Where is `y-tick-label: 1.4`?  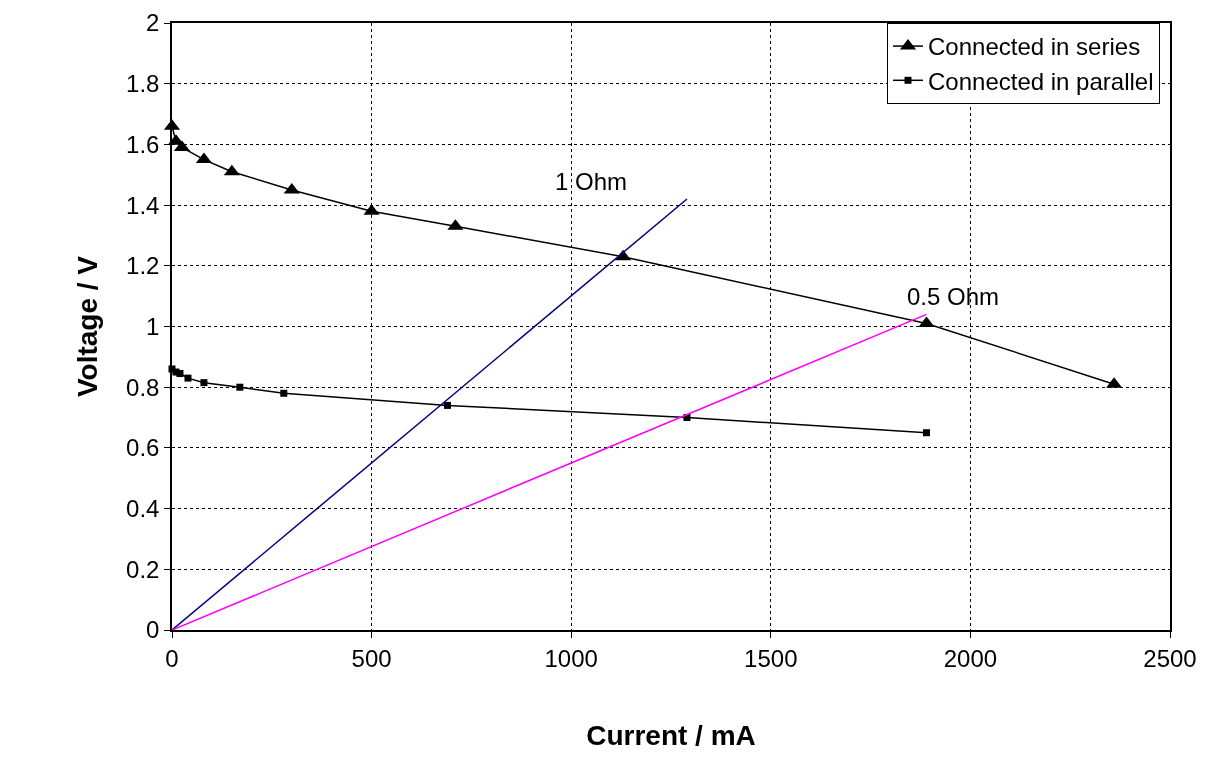 y-tick-label: 1.4 is located at coordinates (143, 205).